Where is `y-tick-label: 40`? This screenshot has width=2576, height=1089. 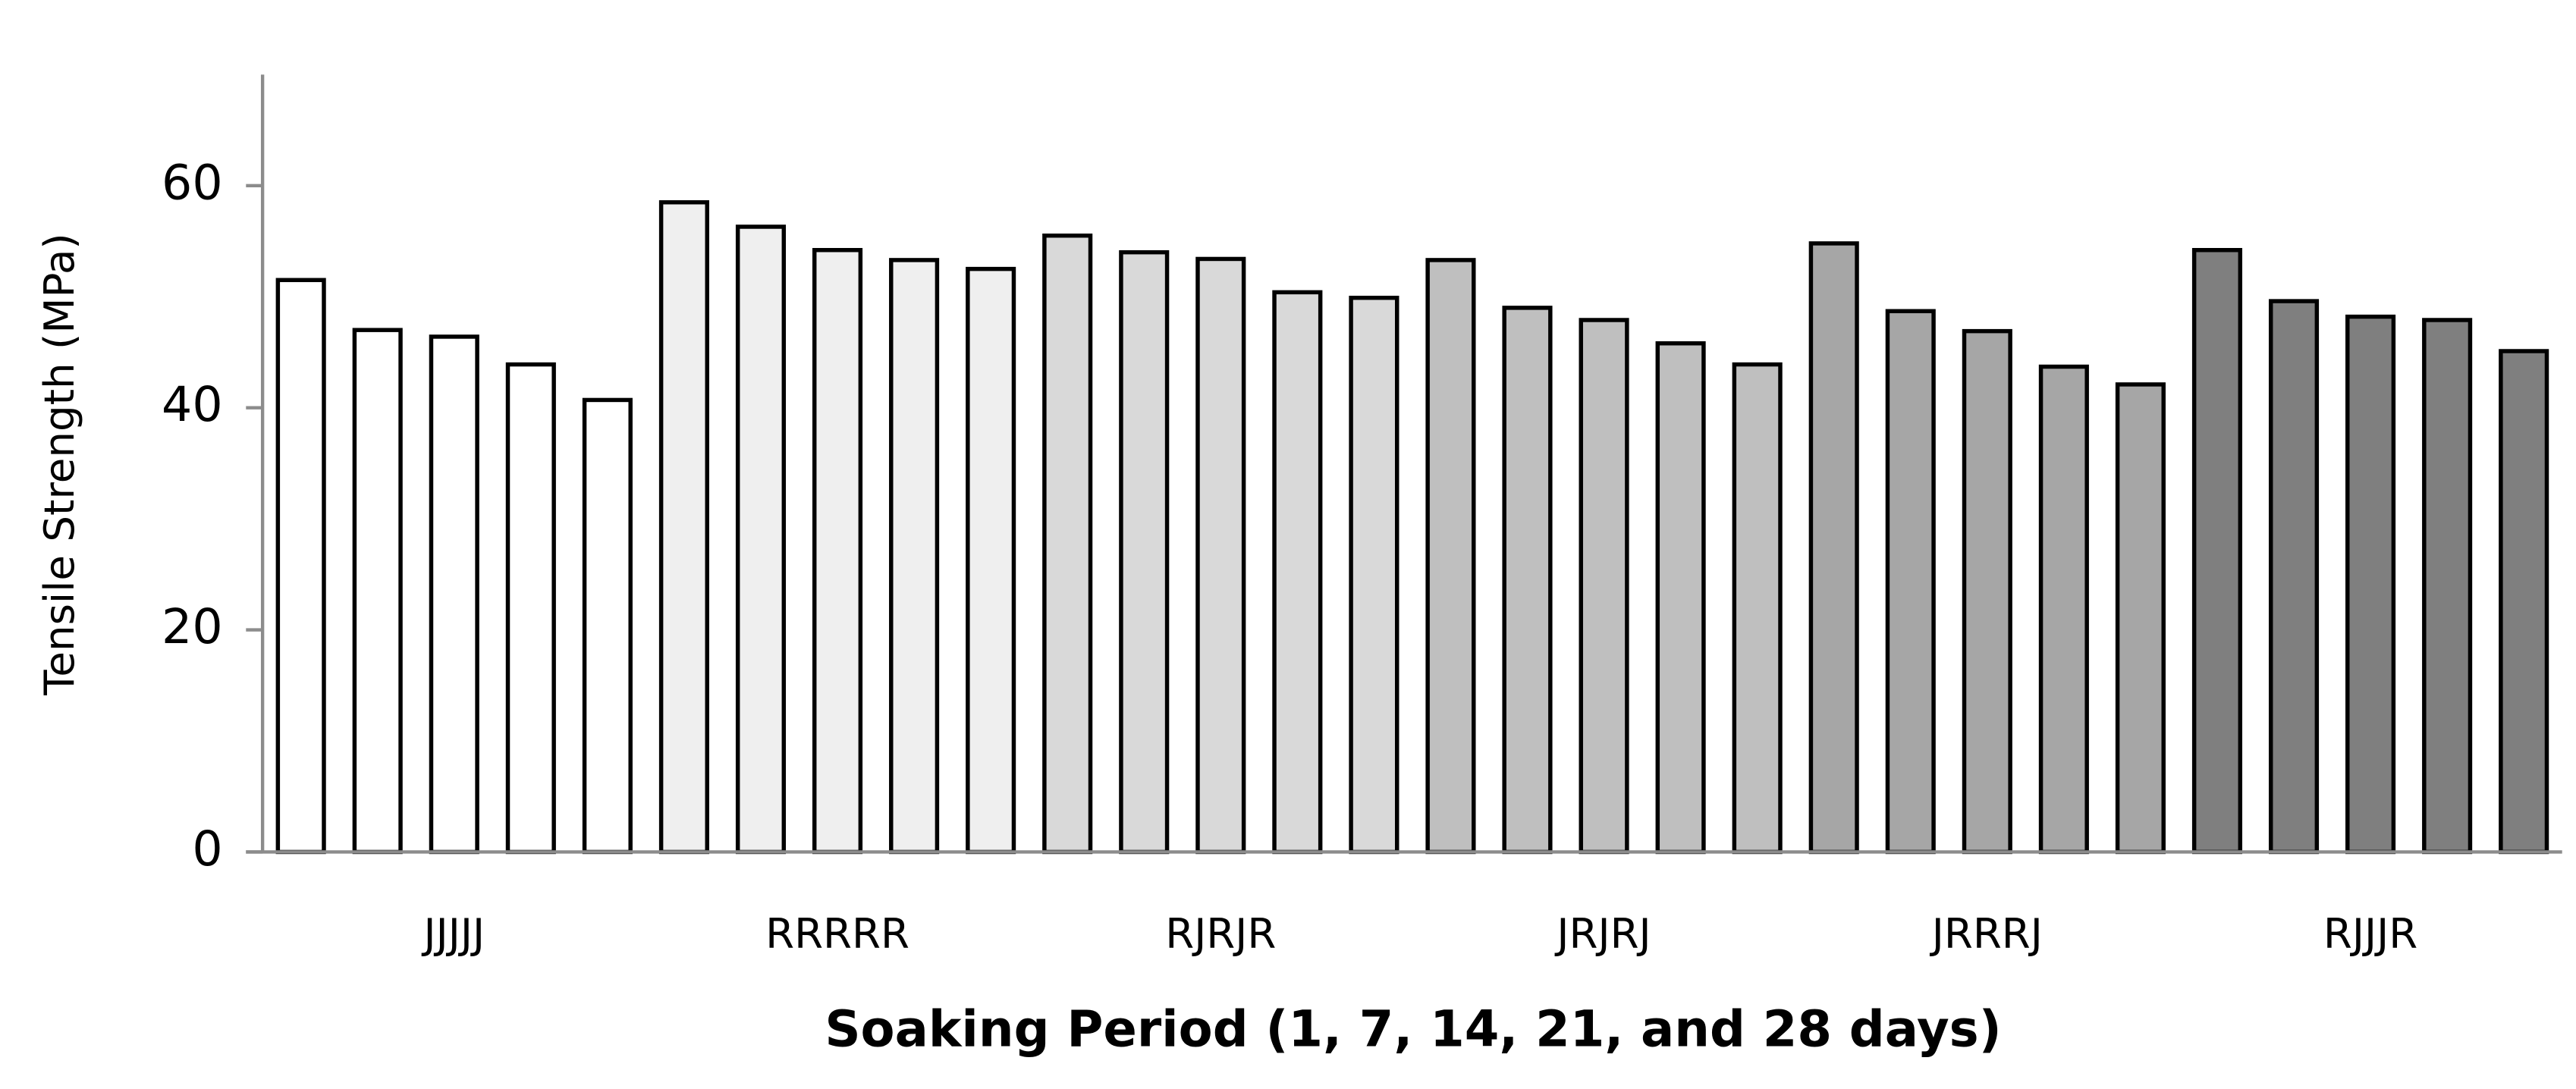 y-tick-label: 40 is located at coordinates (192, 404).